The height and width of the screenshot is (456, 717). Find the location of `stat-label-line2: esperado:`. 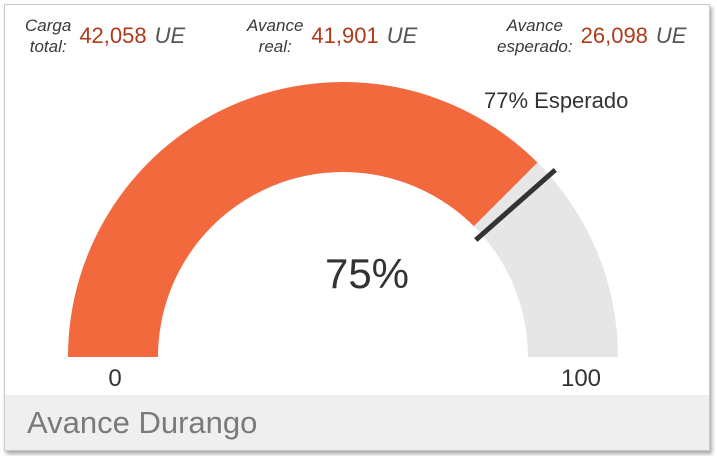

stat-label-line2: esperado: is located at coordinates (535, 46).